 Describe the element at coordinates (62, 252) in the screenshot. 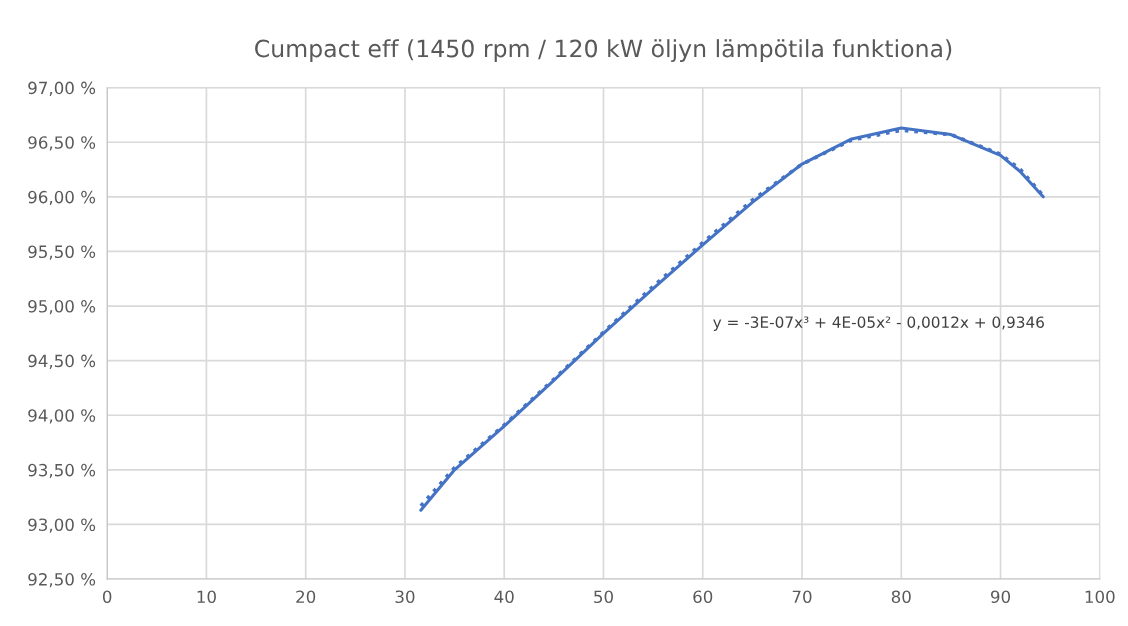

I see `y-tick-label: 95,50 %` at that location.